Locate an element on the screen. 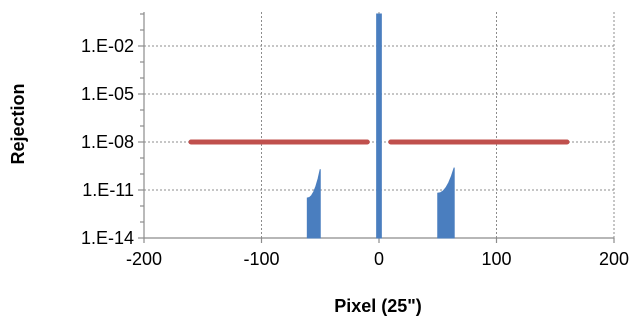 Image resolution: width=634 pixels, height=324 pixels. x-tick-label: -200 is located at coordinates (144, 259).